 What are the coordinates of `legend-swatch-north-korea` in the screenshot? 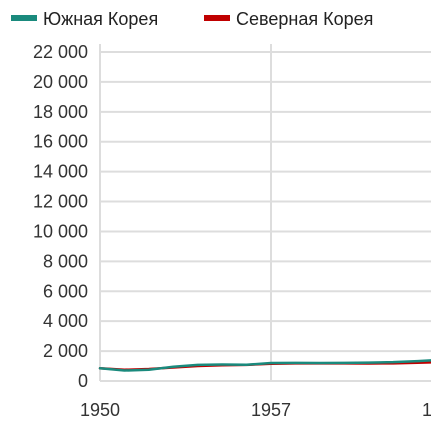 It's located at (217, 18).